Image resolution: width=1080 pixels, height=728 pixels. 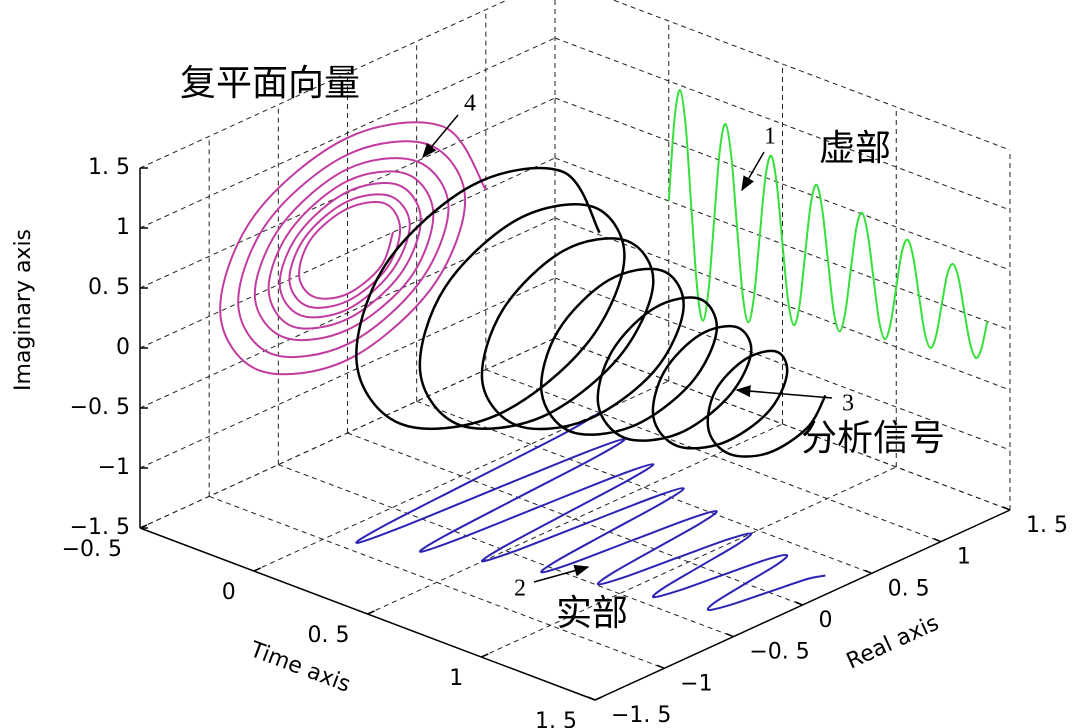 I want to click on y-tick-label: 0, so click(x=826, y=620).